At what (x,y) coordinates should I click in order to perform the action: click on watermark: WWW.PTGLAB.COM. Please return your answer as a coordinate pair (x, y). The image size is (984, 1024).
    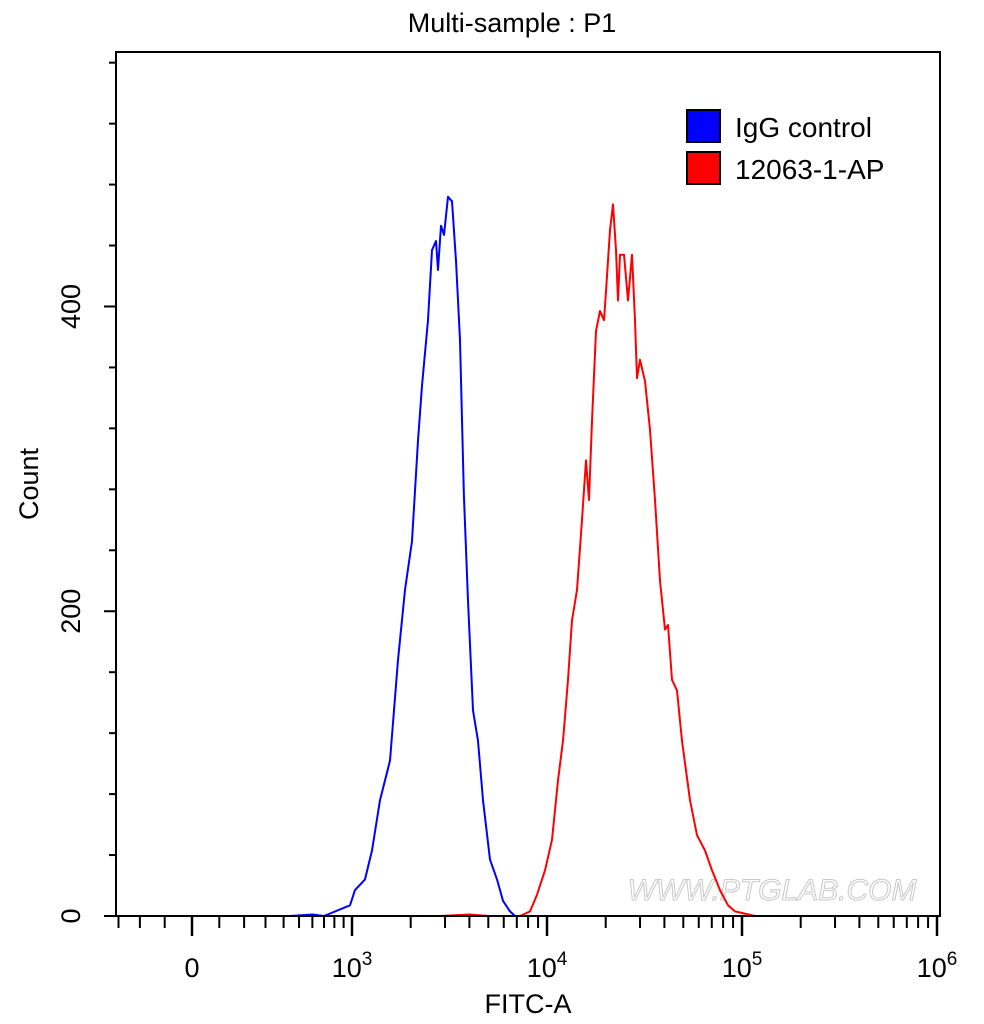
    Looking at the image, I should click on (772, 891).